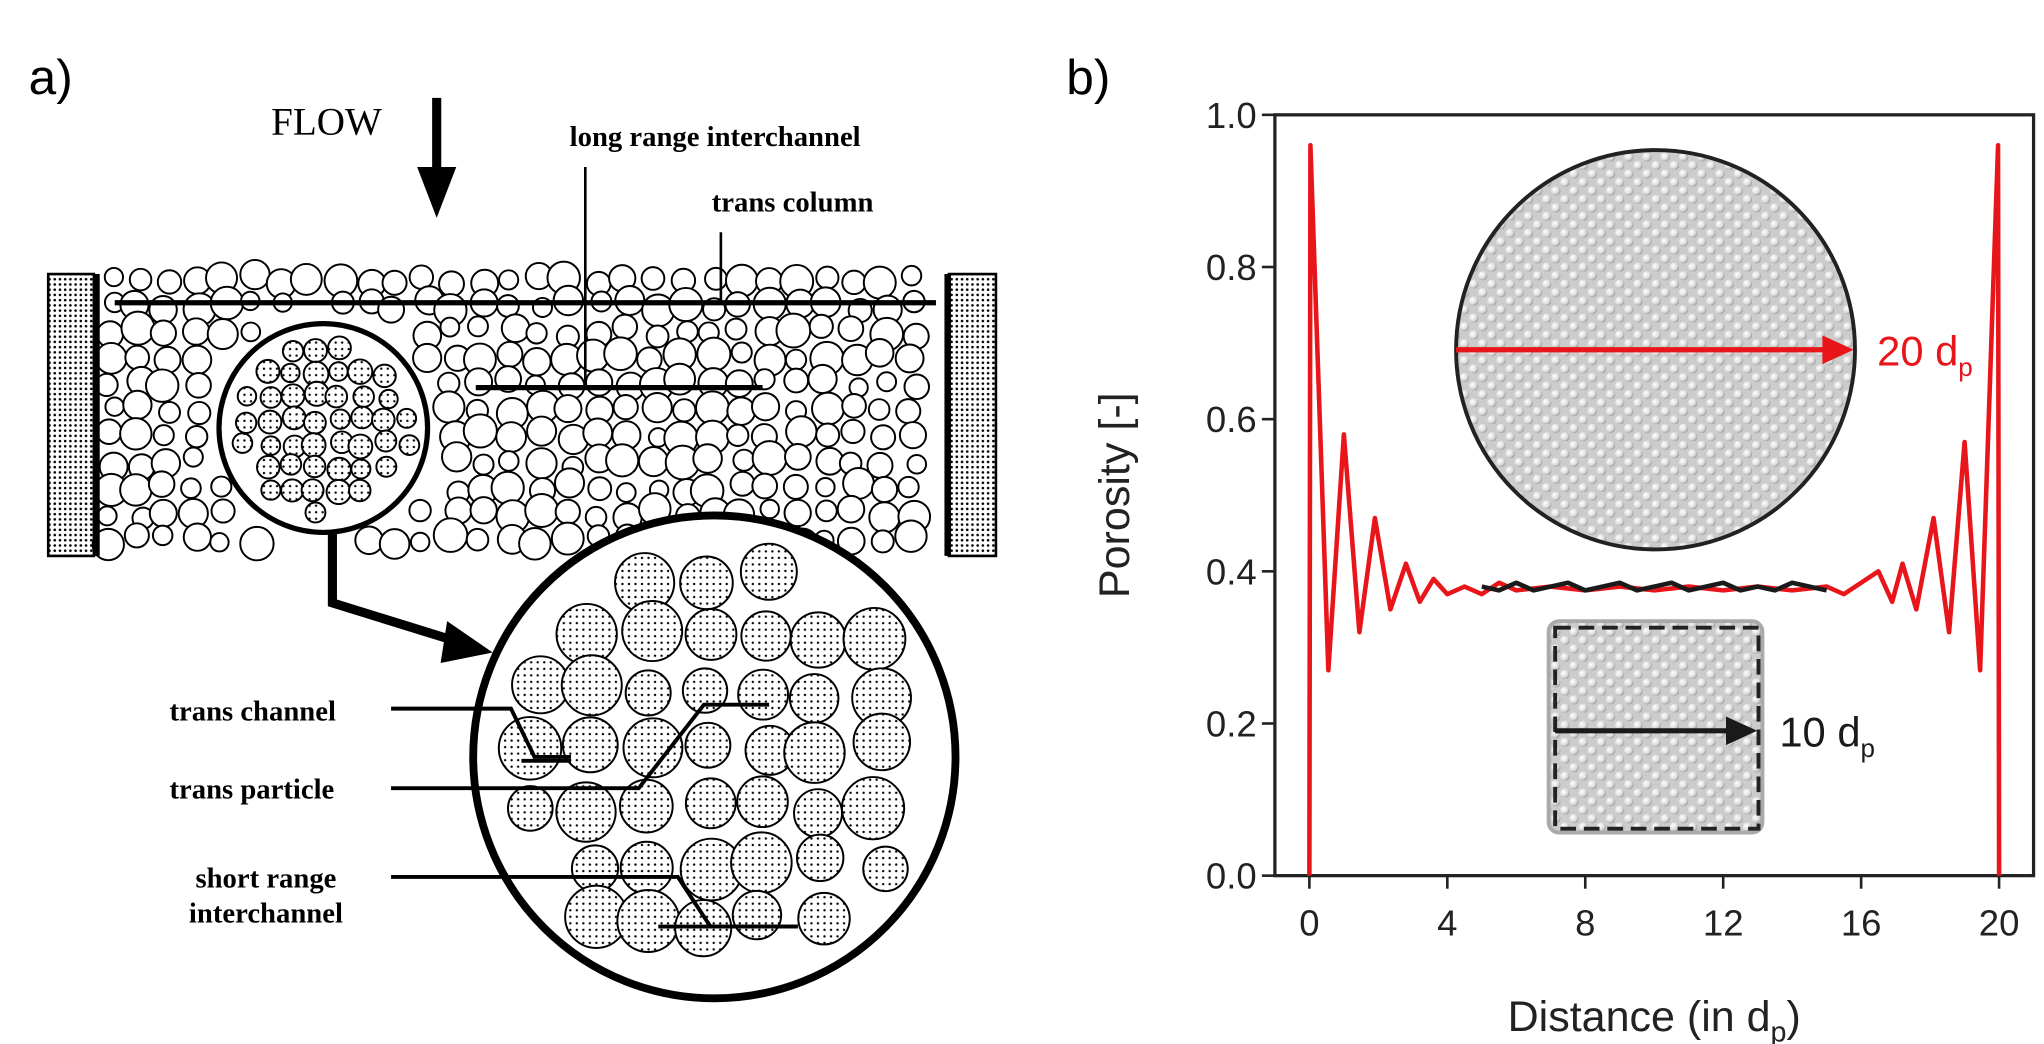 The width and height of the screenshot is (2044, 1044). What do you see at coordinates (326, 121) in the screenshot?
I see `flow-label: FLOW` at bounding box center [326, 121].